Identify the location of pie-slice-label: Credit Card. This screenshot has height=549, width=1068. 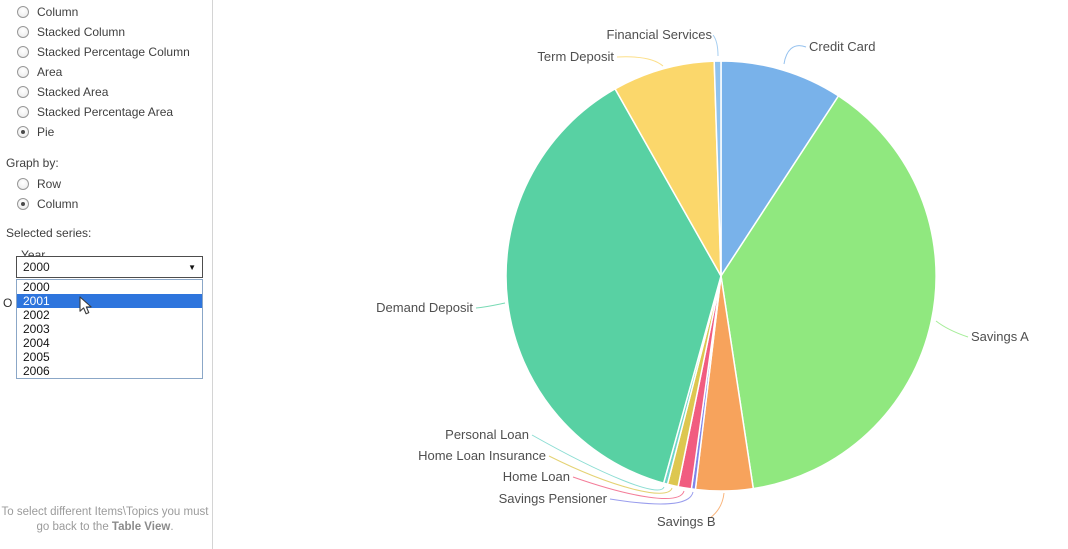
(842, 46).